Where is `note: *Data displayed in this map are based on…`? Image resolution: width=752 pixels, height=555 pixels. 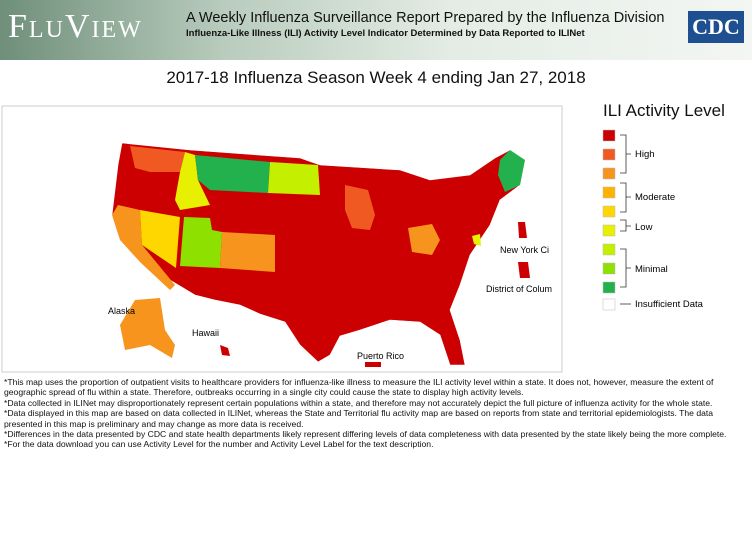 note: *Data displayed in this map are based on… is located at coordinates (359, 418).